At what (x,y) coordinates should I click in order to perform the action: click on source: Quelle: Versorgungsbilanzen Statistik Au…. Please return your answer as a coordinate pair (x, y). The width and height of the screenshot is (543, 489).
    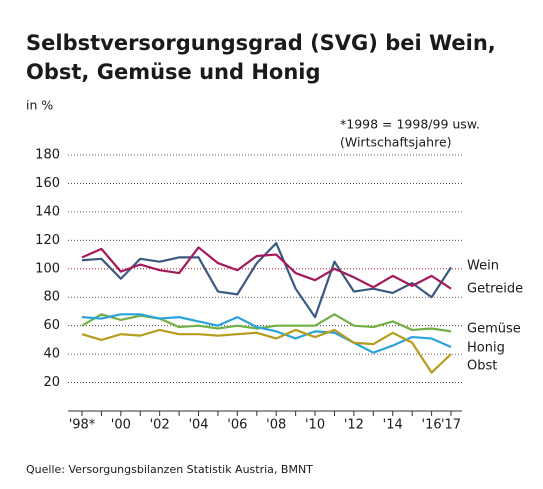
    Looking at the image, I should click on (169, 469).